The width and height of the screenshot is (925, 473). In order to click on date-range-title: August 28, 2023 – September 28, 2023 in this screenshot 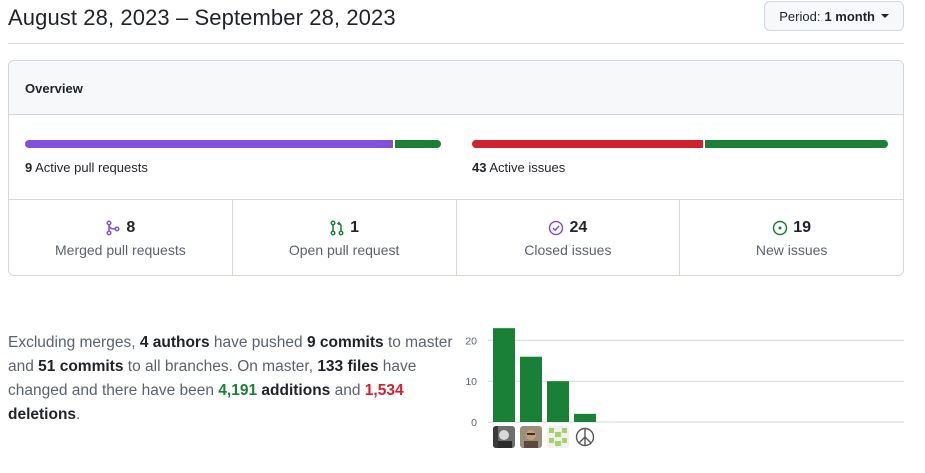, I will do `click(202, 17)`.